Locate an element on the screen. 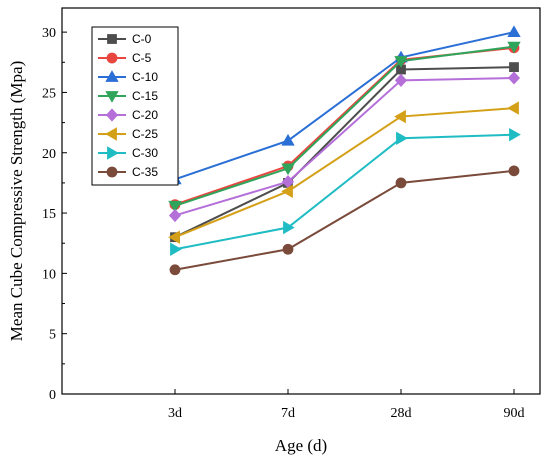  y-axis-title: Mean Cube Compressive Strength (Mpa) is located at coordinates (16, 201).